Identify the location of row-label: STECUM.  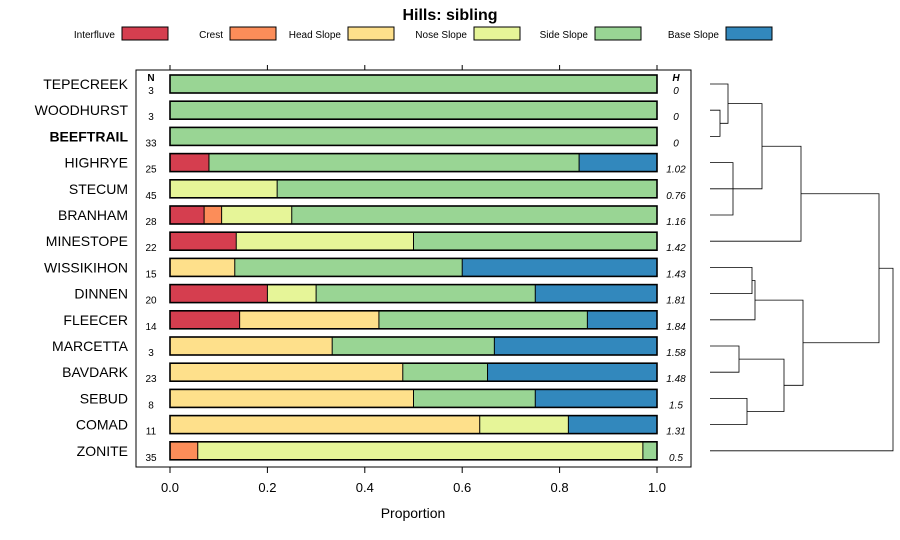
(98, 189).